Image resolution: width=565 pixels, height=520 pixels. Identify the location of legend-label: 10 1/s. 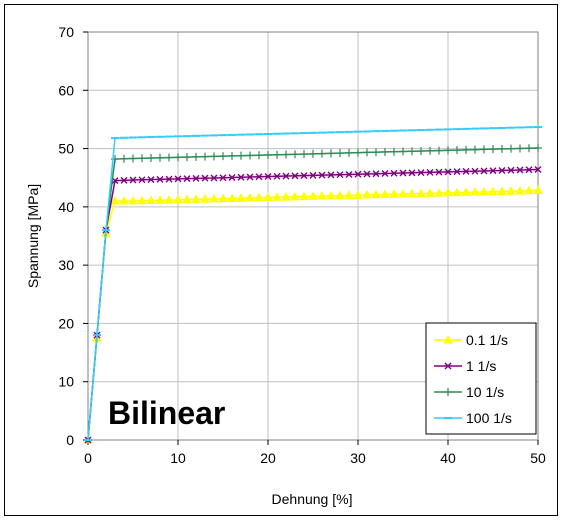
(485, 392).